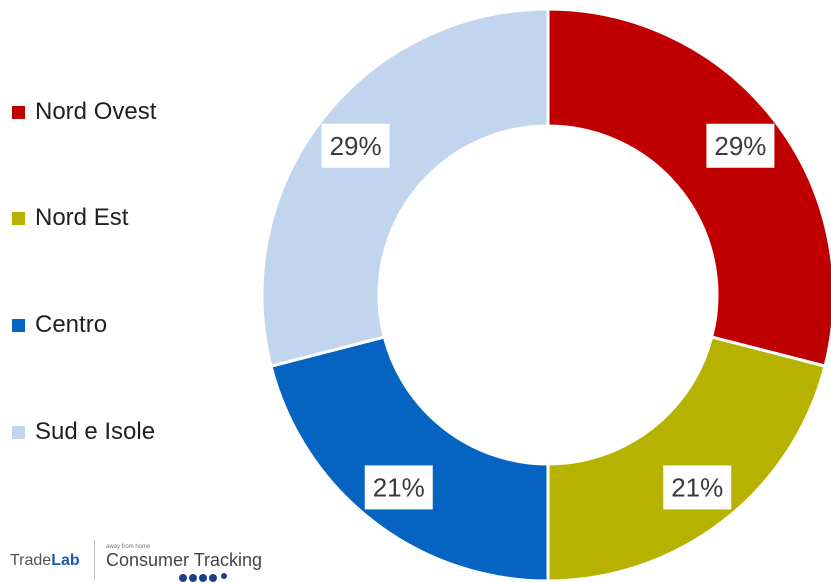  I want to click on data-label-nord-ovest: 29%, so click(740, 145).